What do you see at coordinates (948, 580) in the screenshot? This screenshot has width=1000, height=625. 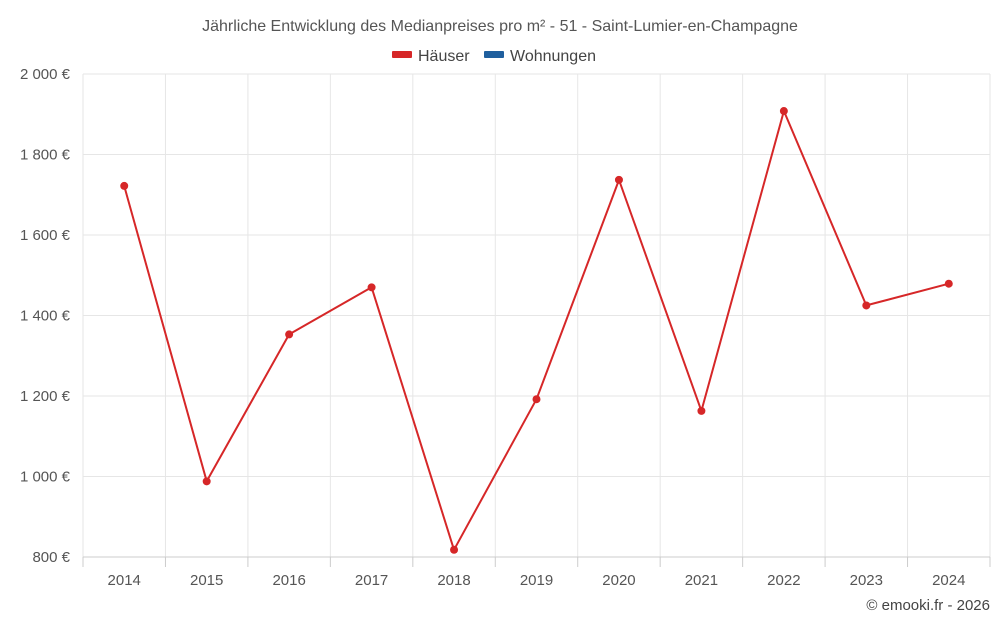 I see `x-tick-label: 2024` at bounding box center [948, 580].